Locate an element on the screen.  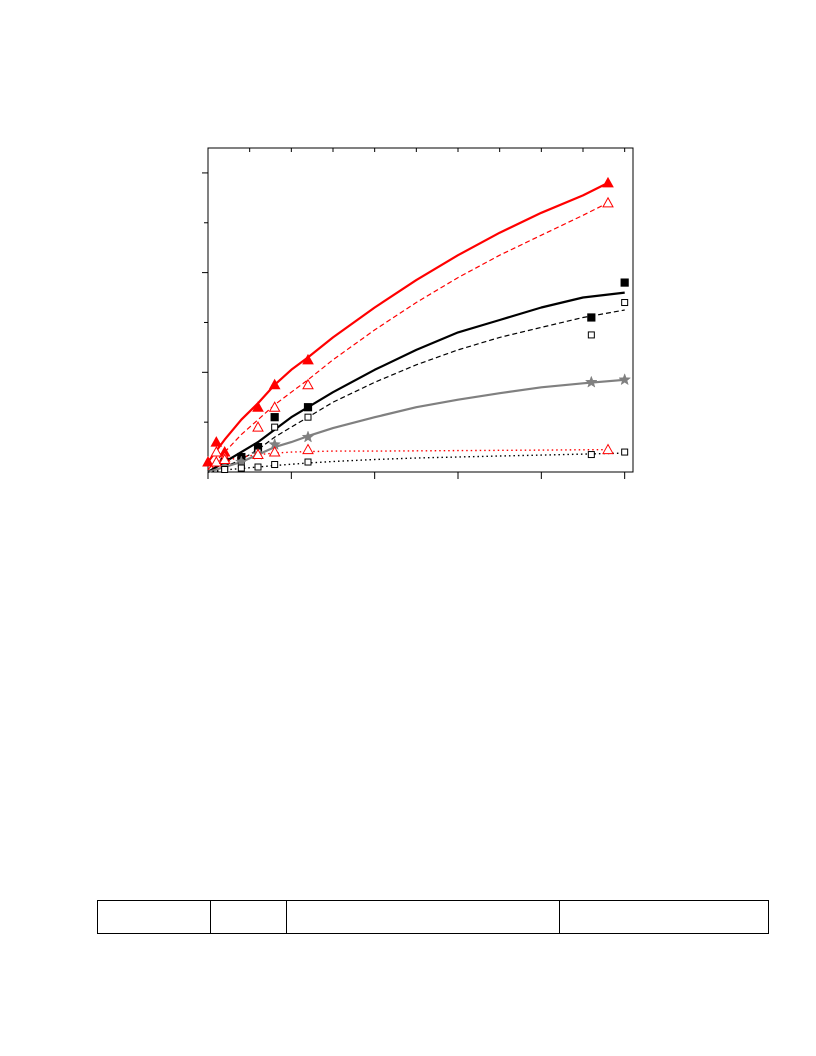
data-markers is located at coordinates (417, 325).